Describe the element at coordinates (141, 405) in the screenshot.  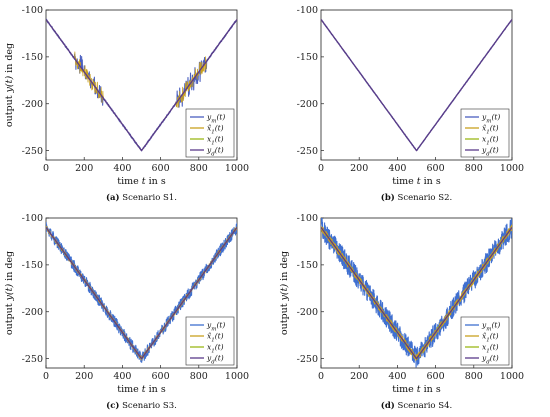
I see `panel-caption: (c) Scenario S3.` at that location.